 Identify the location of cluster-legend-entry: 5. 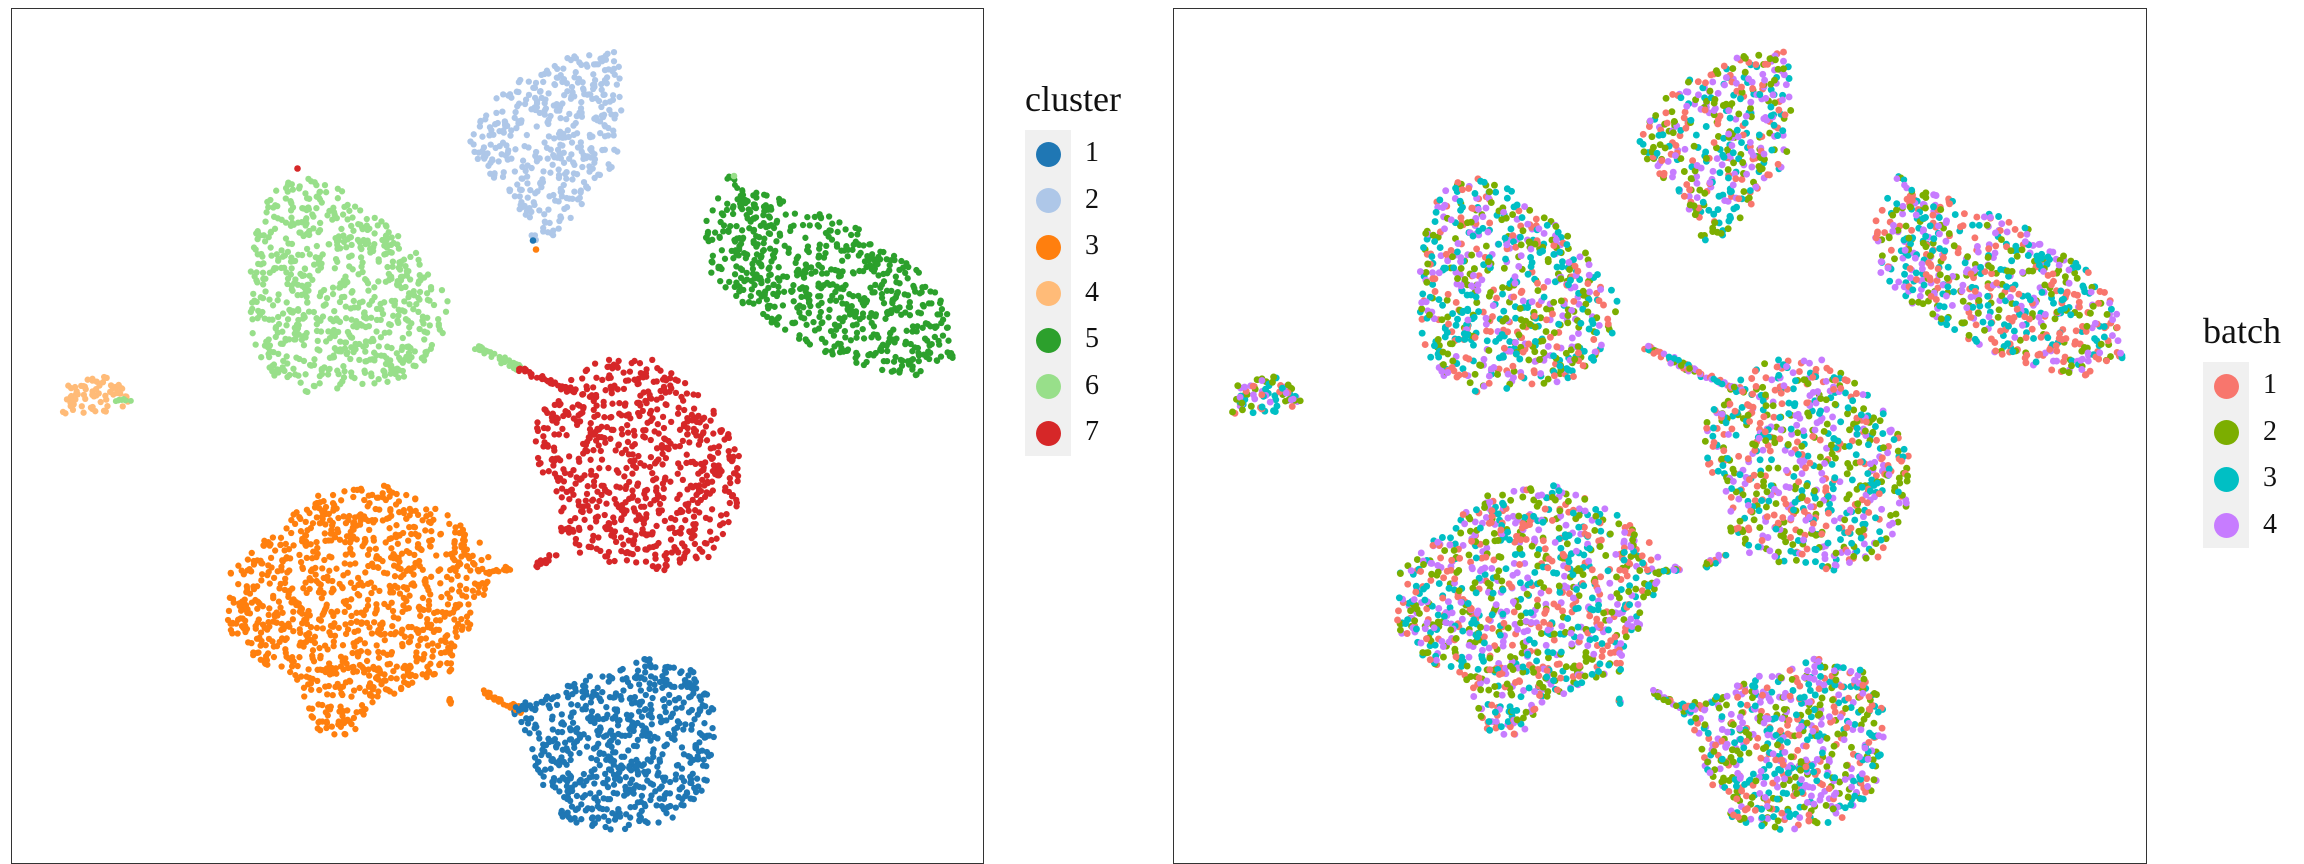
(1073, 339).